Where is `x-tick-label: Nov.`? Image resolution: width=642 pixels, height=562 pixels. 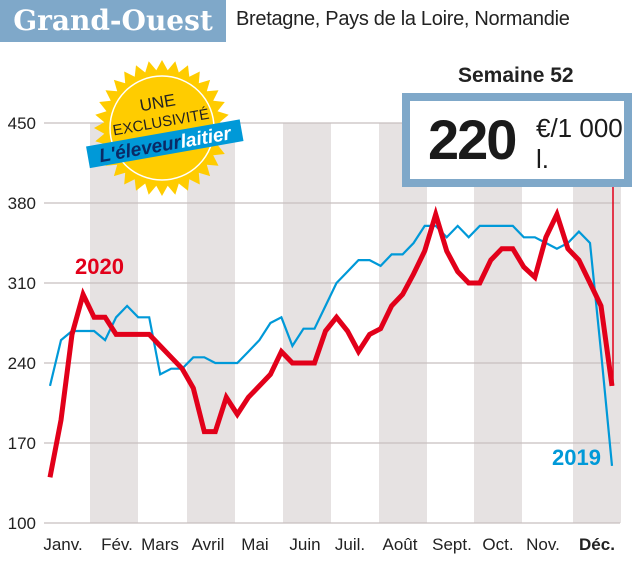 x-tick-label: Nov. is located at coordinates (543, 544).